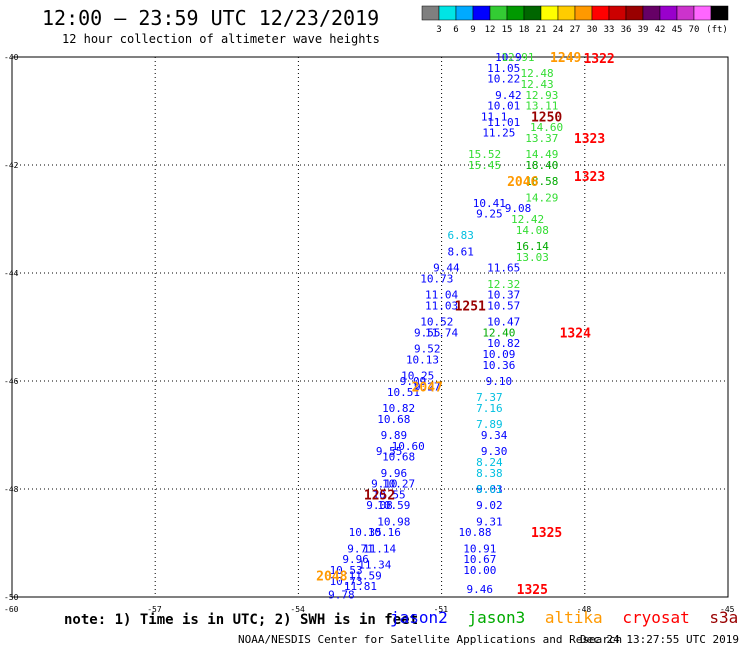 The height and width of the screenshot is (650, 740). What do you see at coordinates (527, 219) in the screenshot?
I see `swh-point: 12.42` at bounding box center [527, 219].